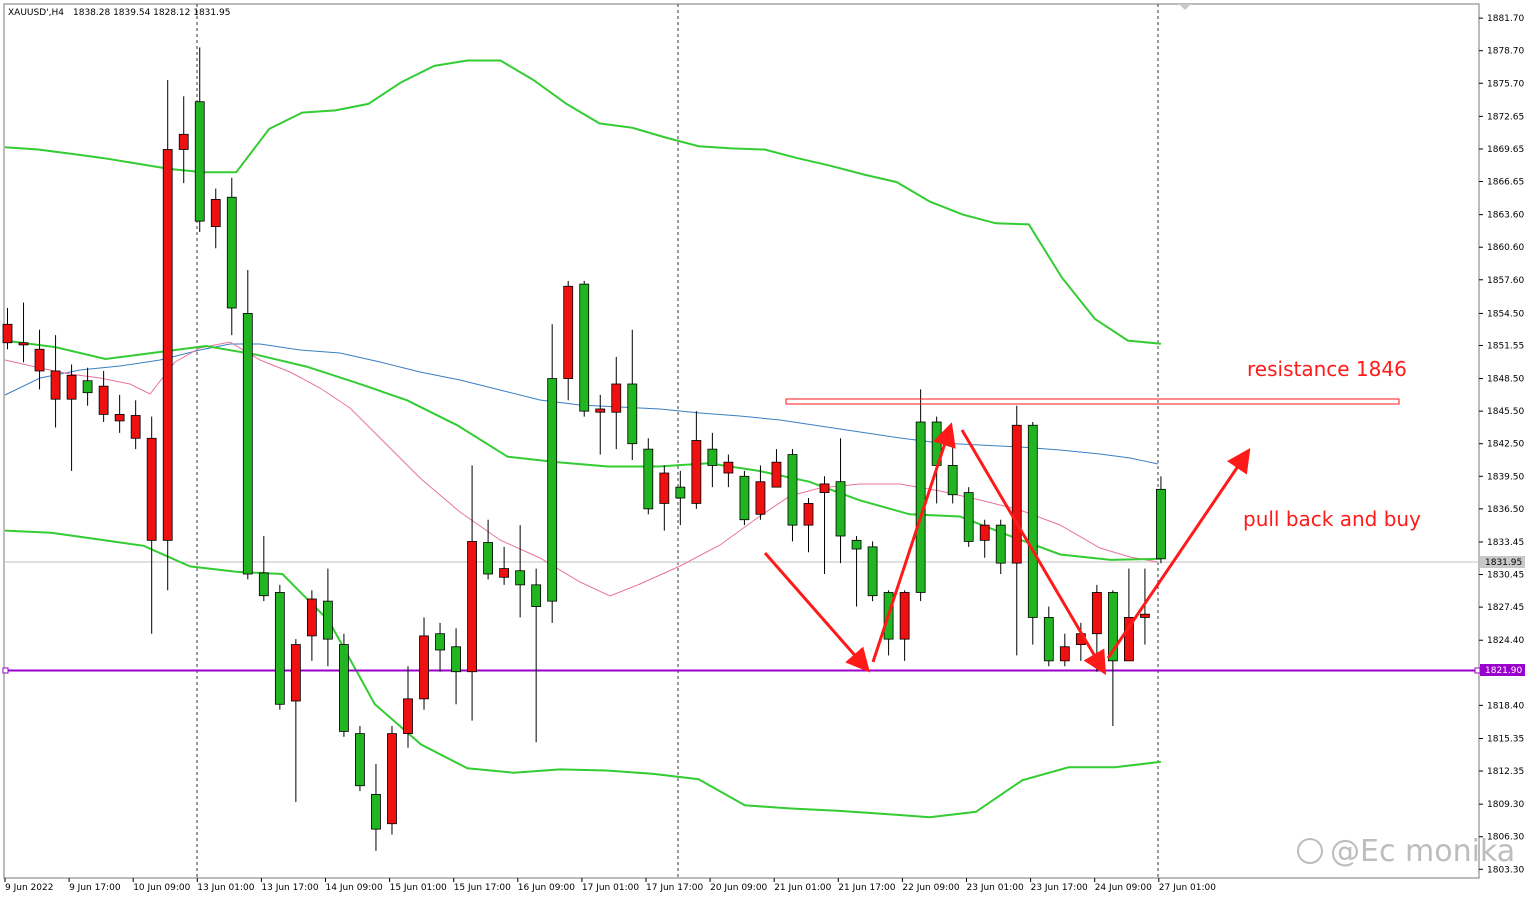 The height and width of the screenshot is (900, 1530). I want to click on time-tick-label: 15 Jun 01:00, so click(418, 888).